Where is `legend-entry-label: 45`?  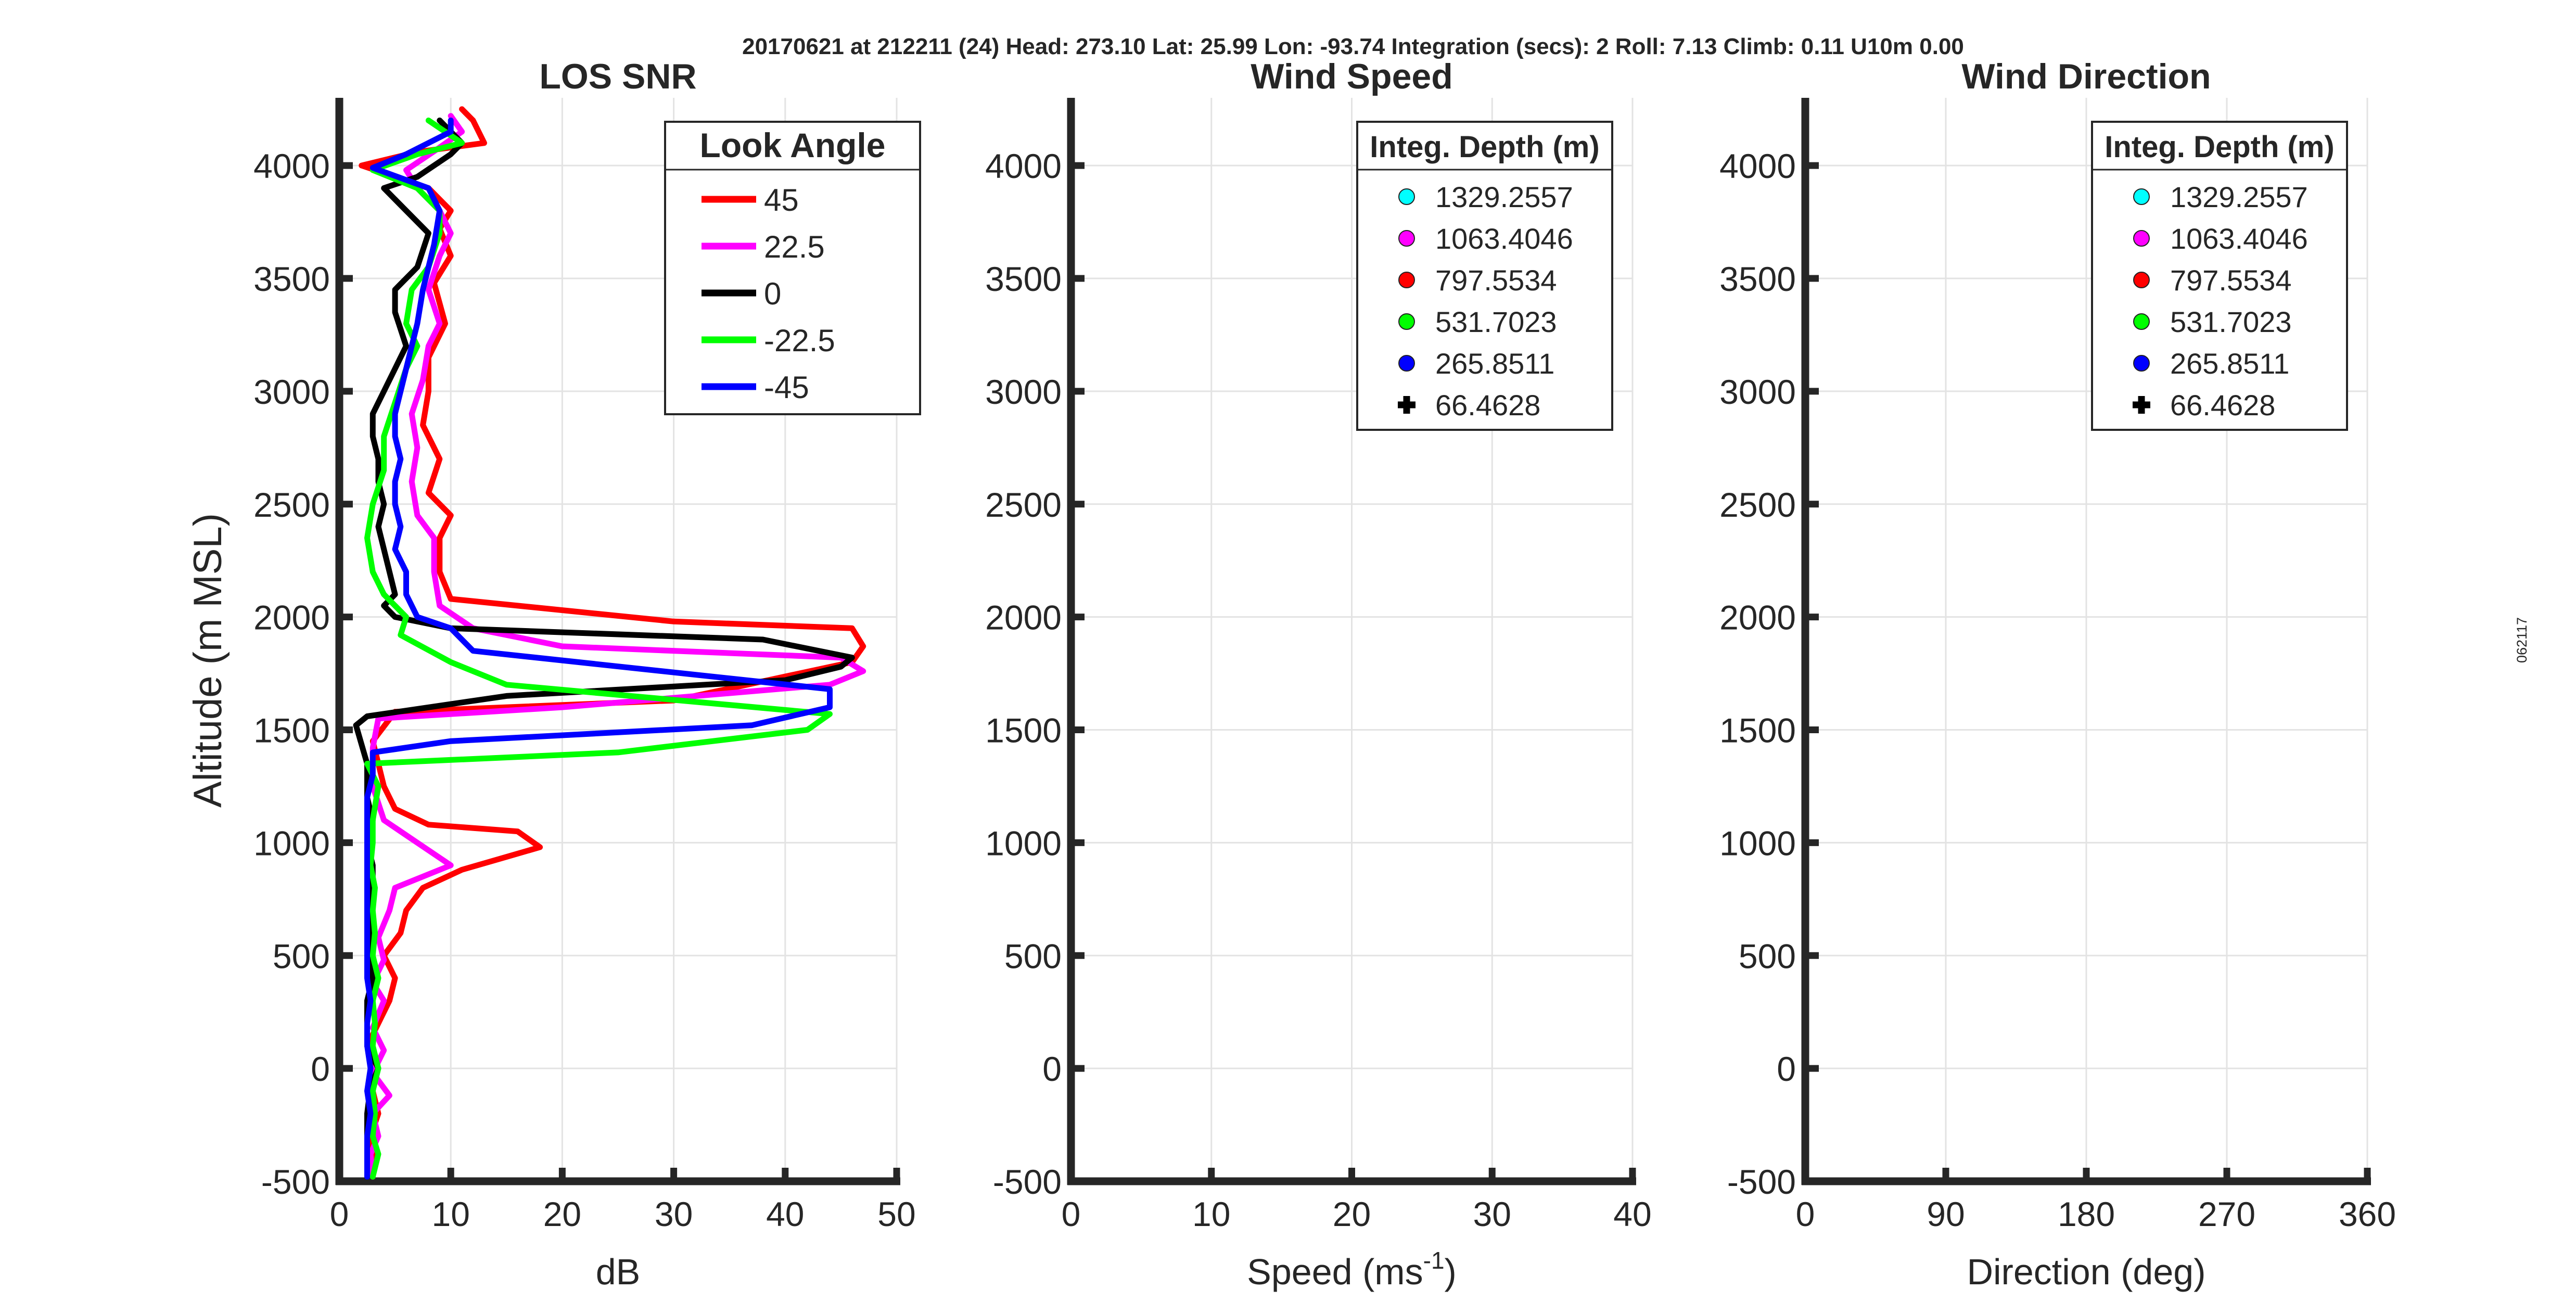 legend-entry-label: 45 is located at coordinates (781, 200).